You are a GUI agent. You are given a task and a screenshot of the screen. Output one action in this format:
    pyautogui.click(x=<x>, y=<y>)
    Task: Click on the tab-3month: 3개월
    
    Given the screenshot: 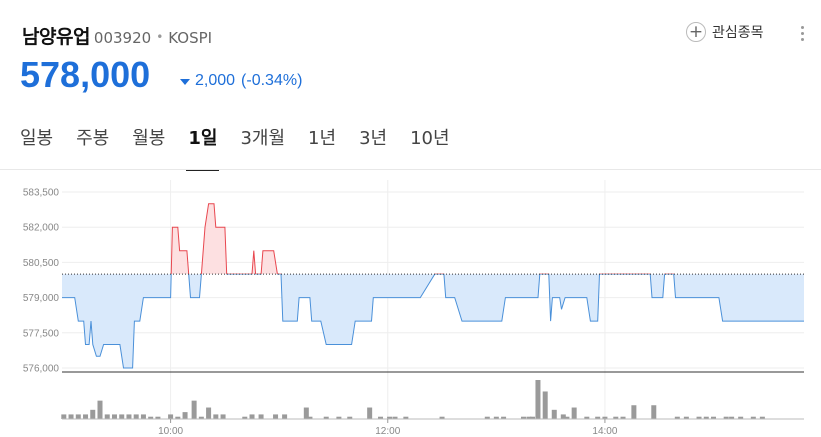 What is the action you would take?
    pyautogui.click(x=263, y=138)
    